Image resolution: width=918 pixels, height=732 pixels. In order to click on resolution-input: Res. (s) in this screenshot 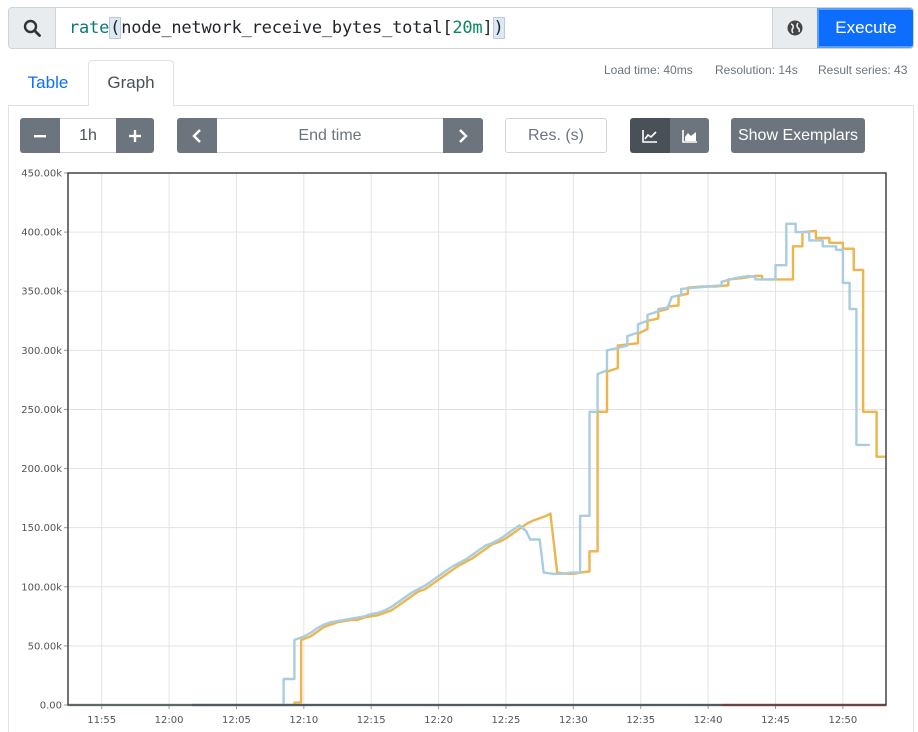, I will do `click(556, 135)`.